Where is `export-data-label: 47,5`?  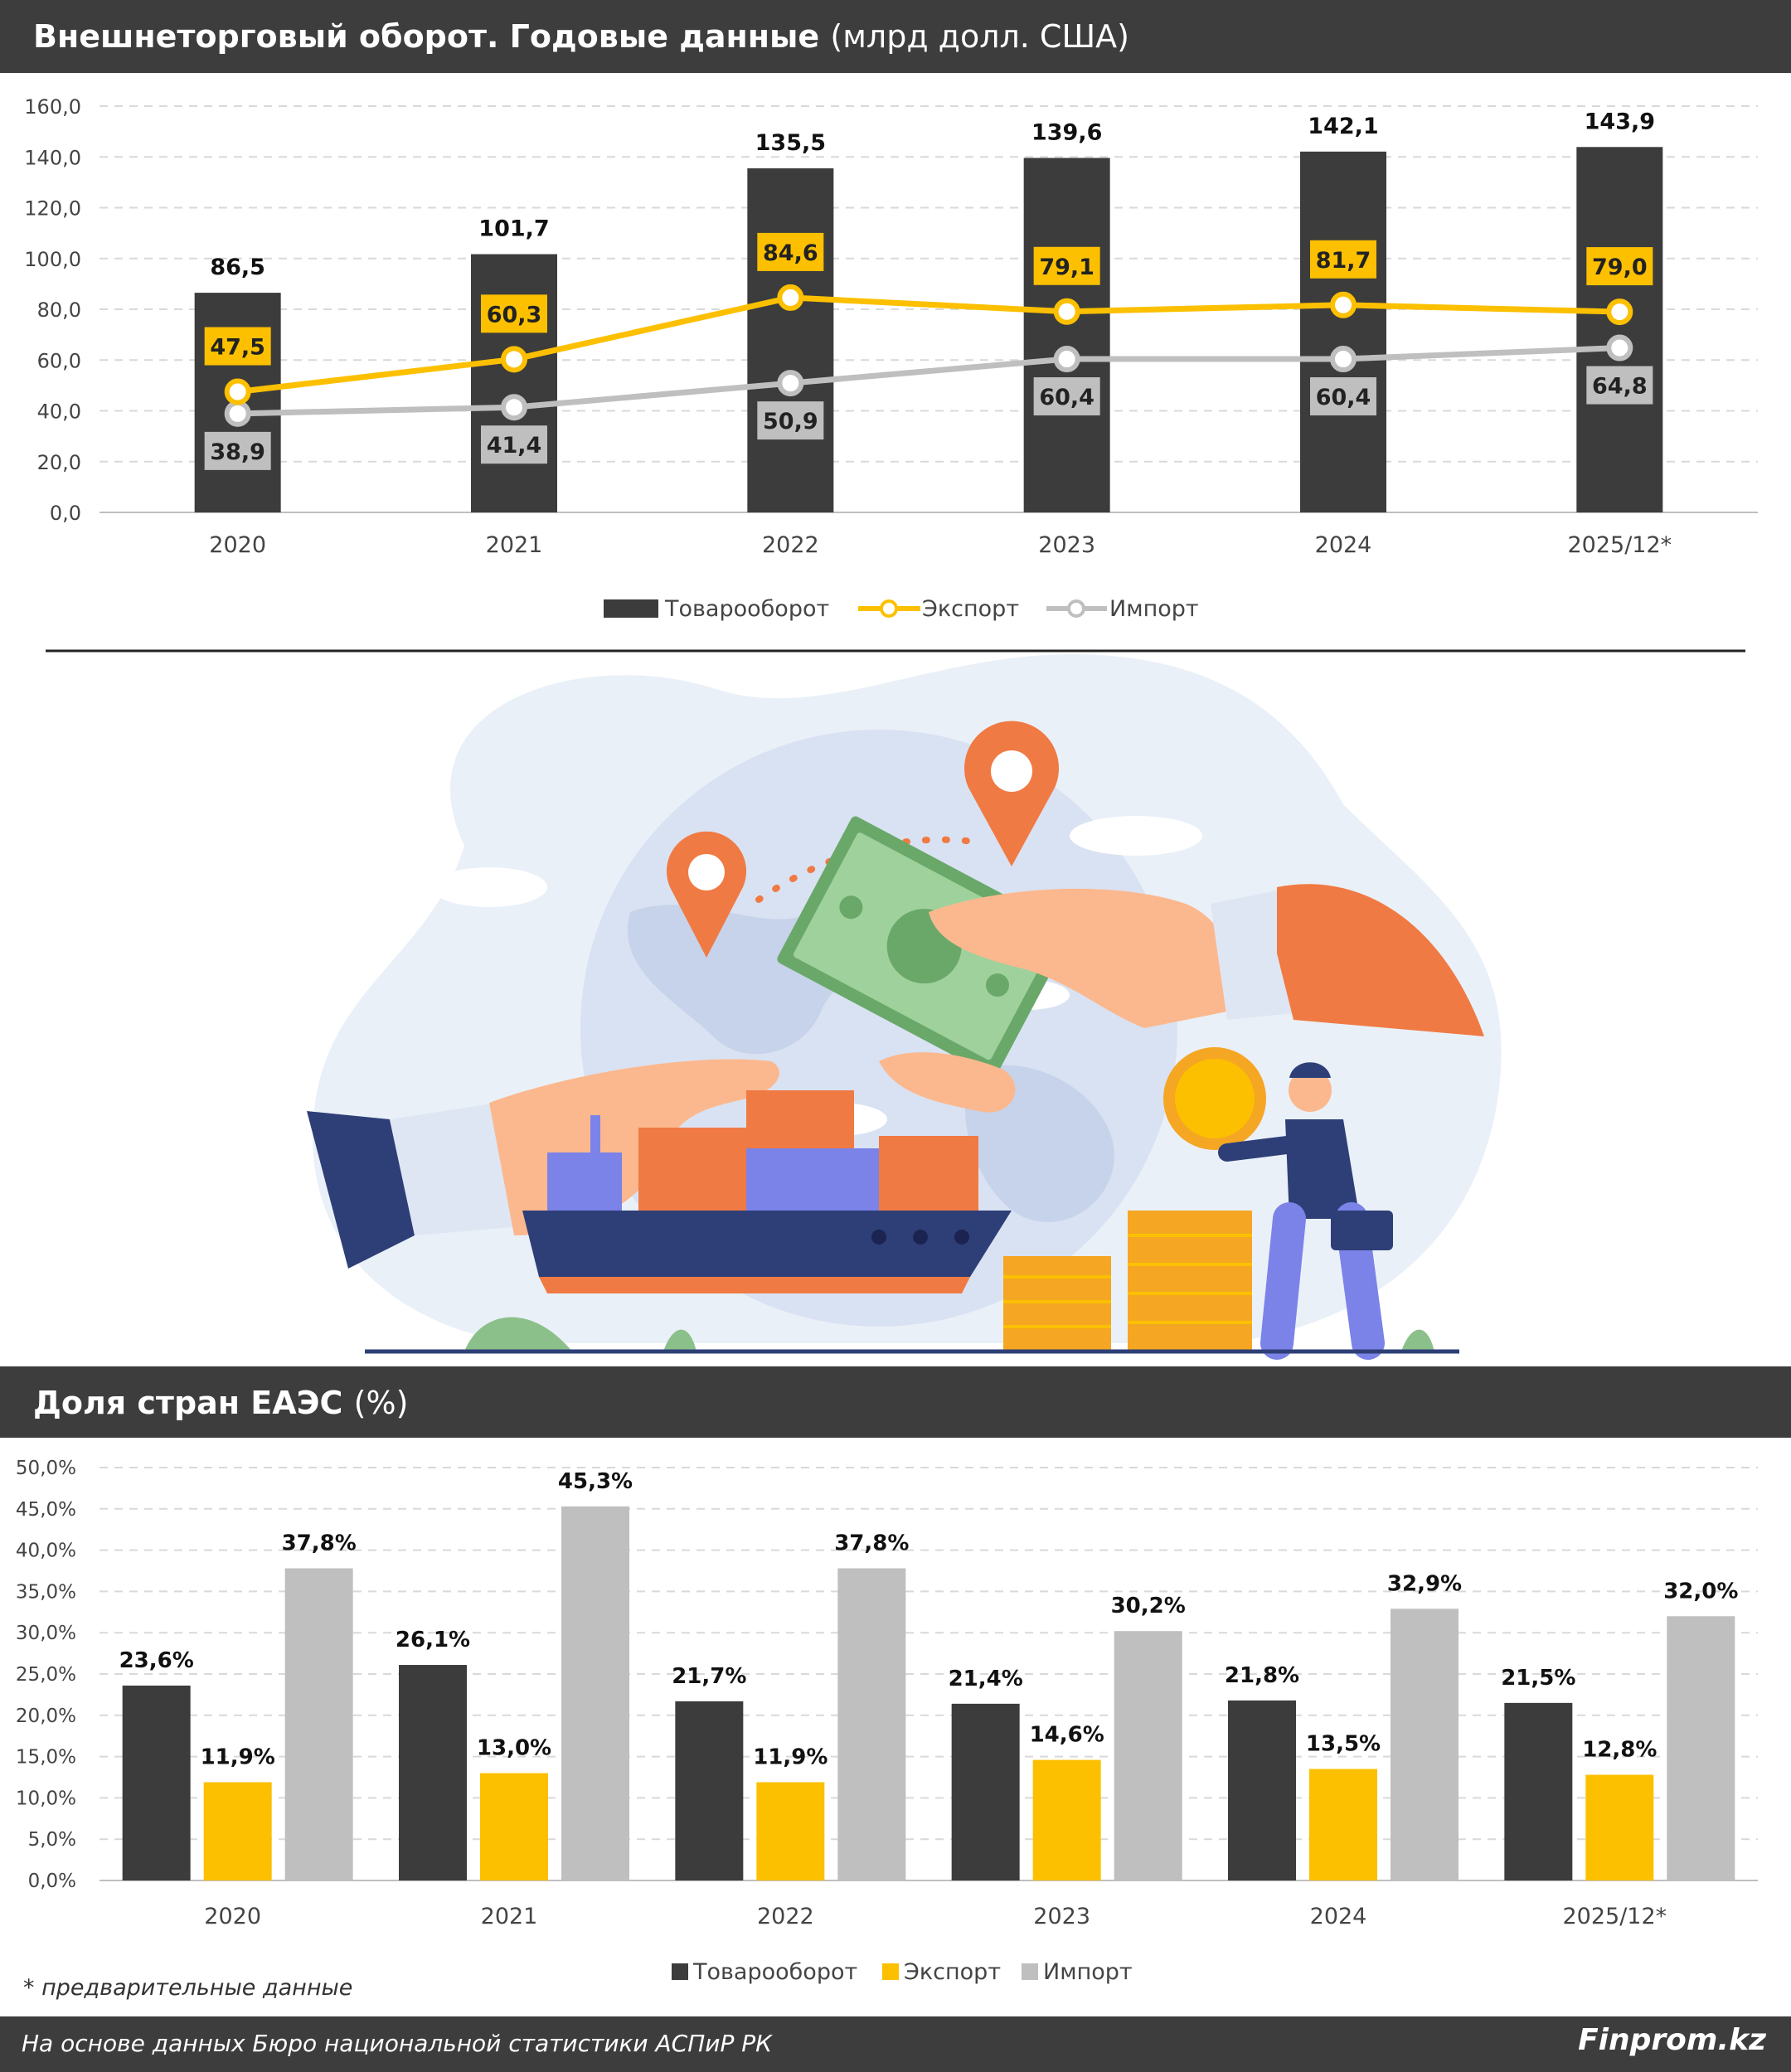
export-data-label: 47,5 is located at coordinates (238, 348).